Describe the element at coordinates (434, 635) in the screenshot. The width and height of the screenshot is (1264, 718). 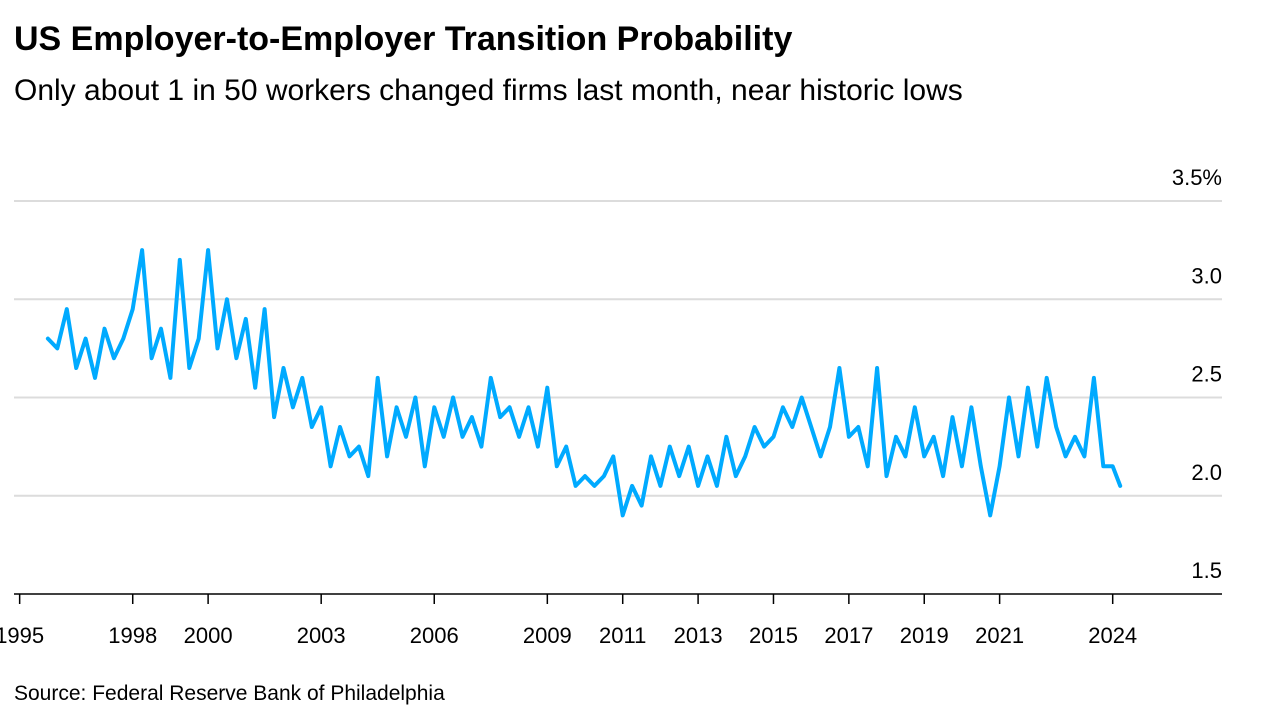
I see `x-tick-label: 2006` at that location.